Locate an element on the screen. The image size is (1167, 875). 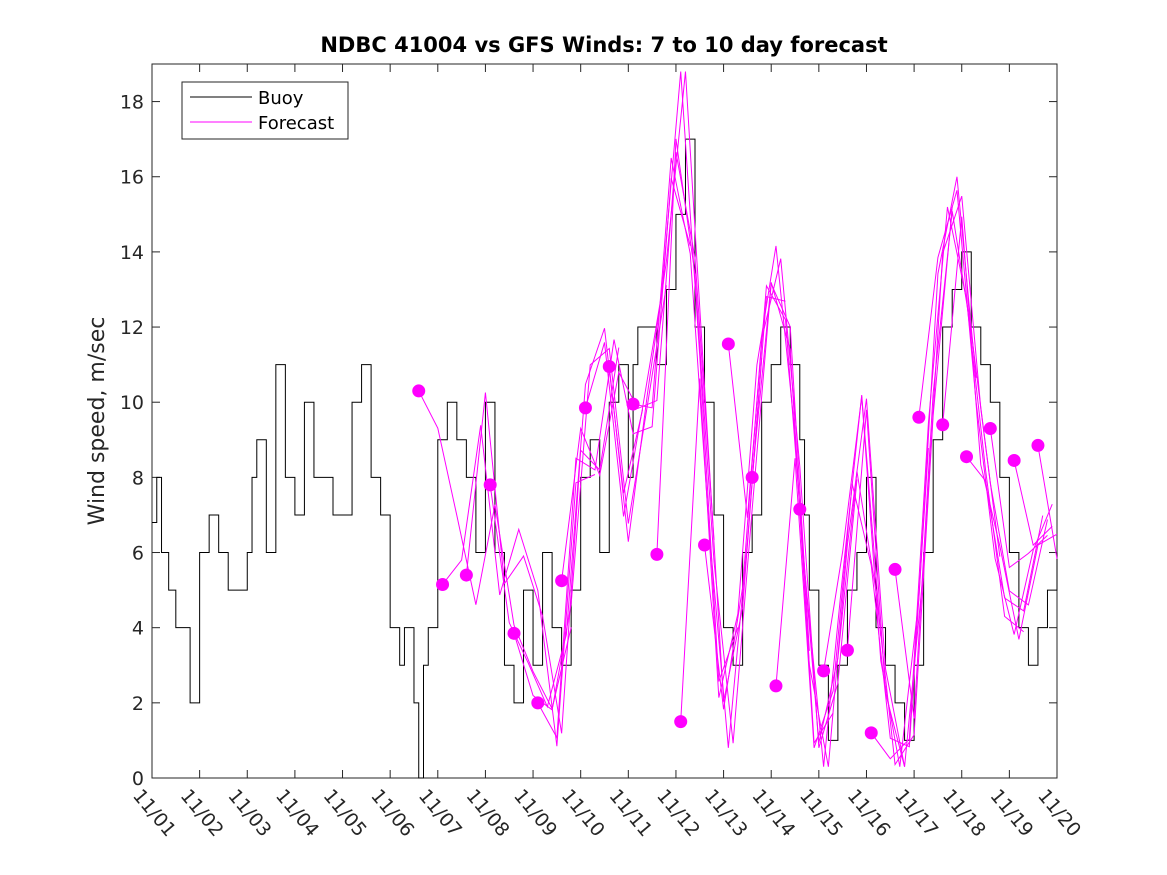
y-tick-label: 18 is located at coordinates (132, 103).